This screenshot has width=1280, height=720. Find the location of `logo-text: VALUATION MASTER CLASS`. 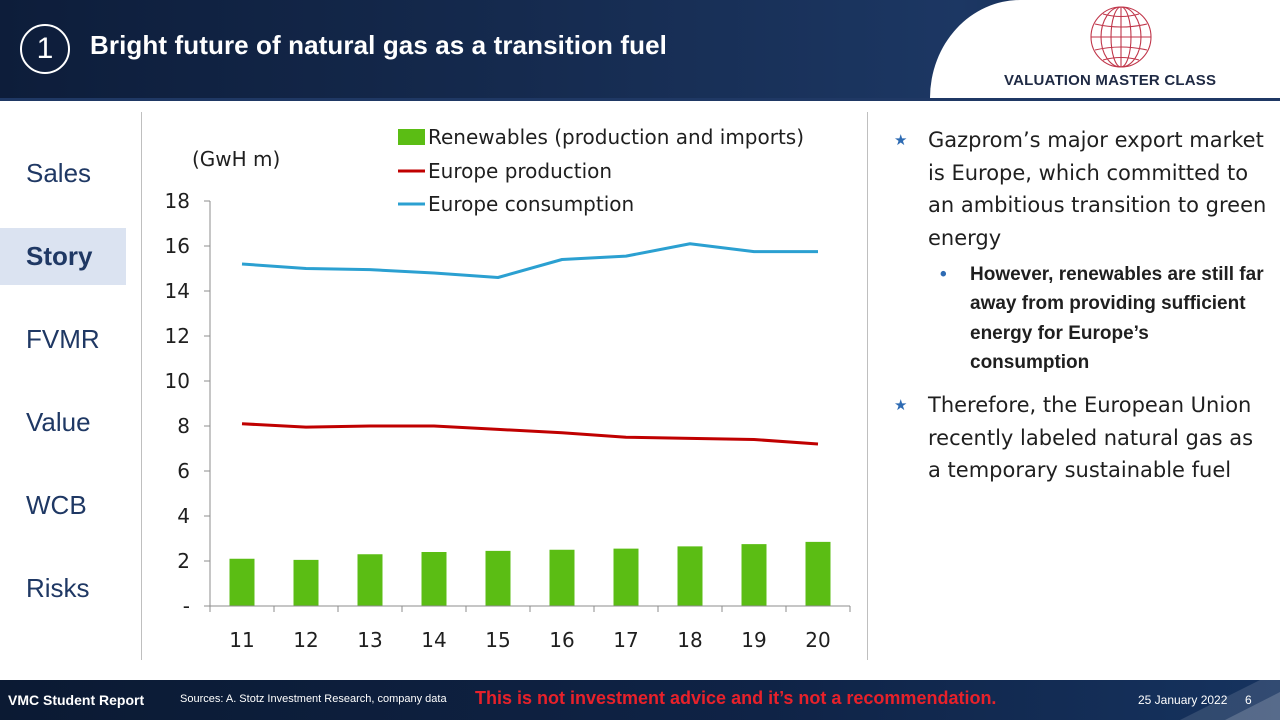

logo-text: VALUATION MASTER CLASS is located at coordinates (1110, 80).